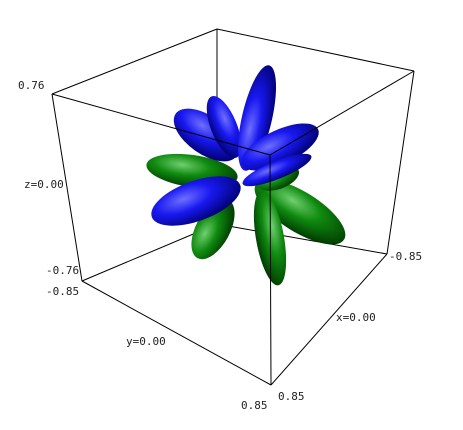 This screenshot has width=463, height=430. What do you see at coordinates (62, 291) in the screenshot?
I see `y-min-label: -0.85` at bounding box center [62, 291].